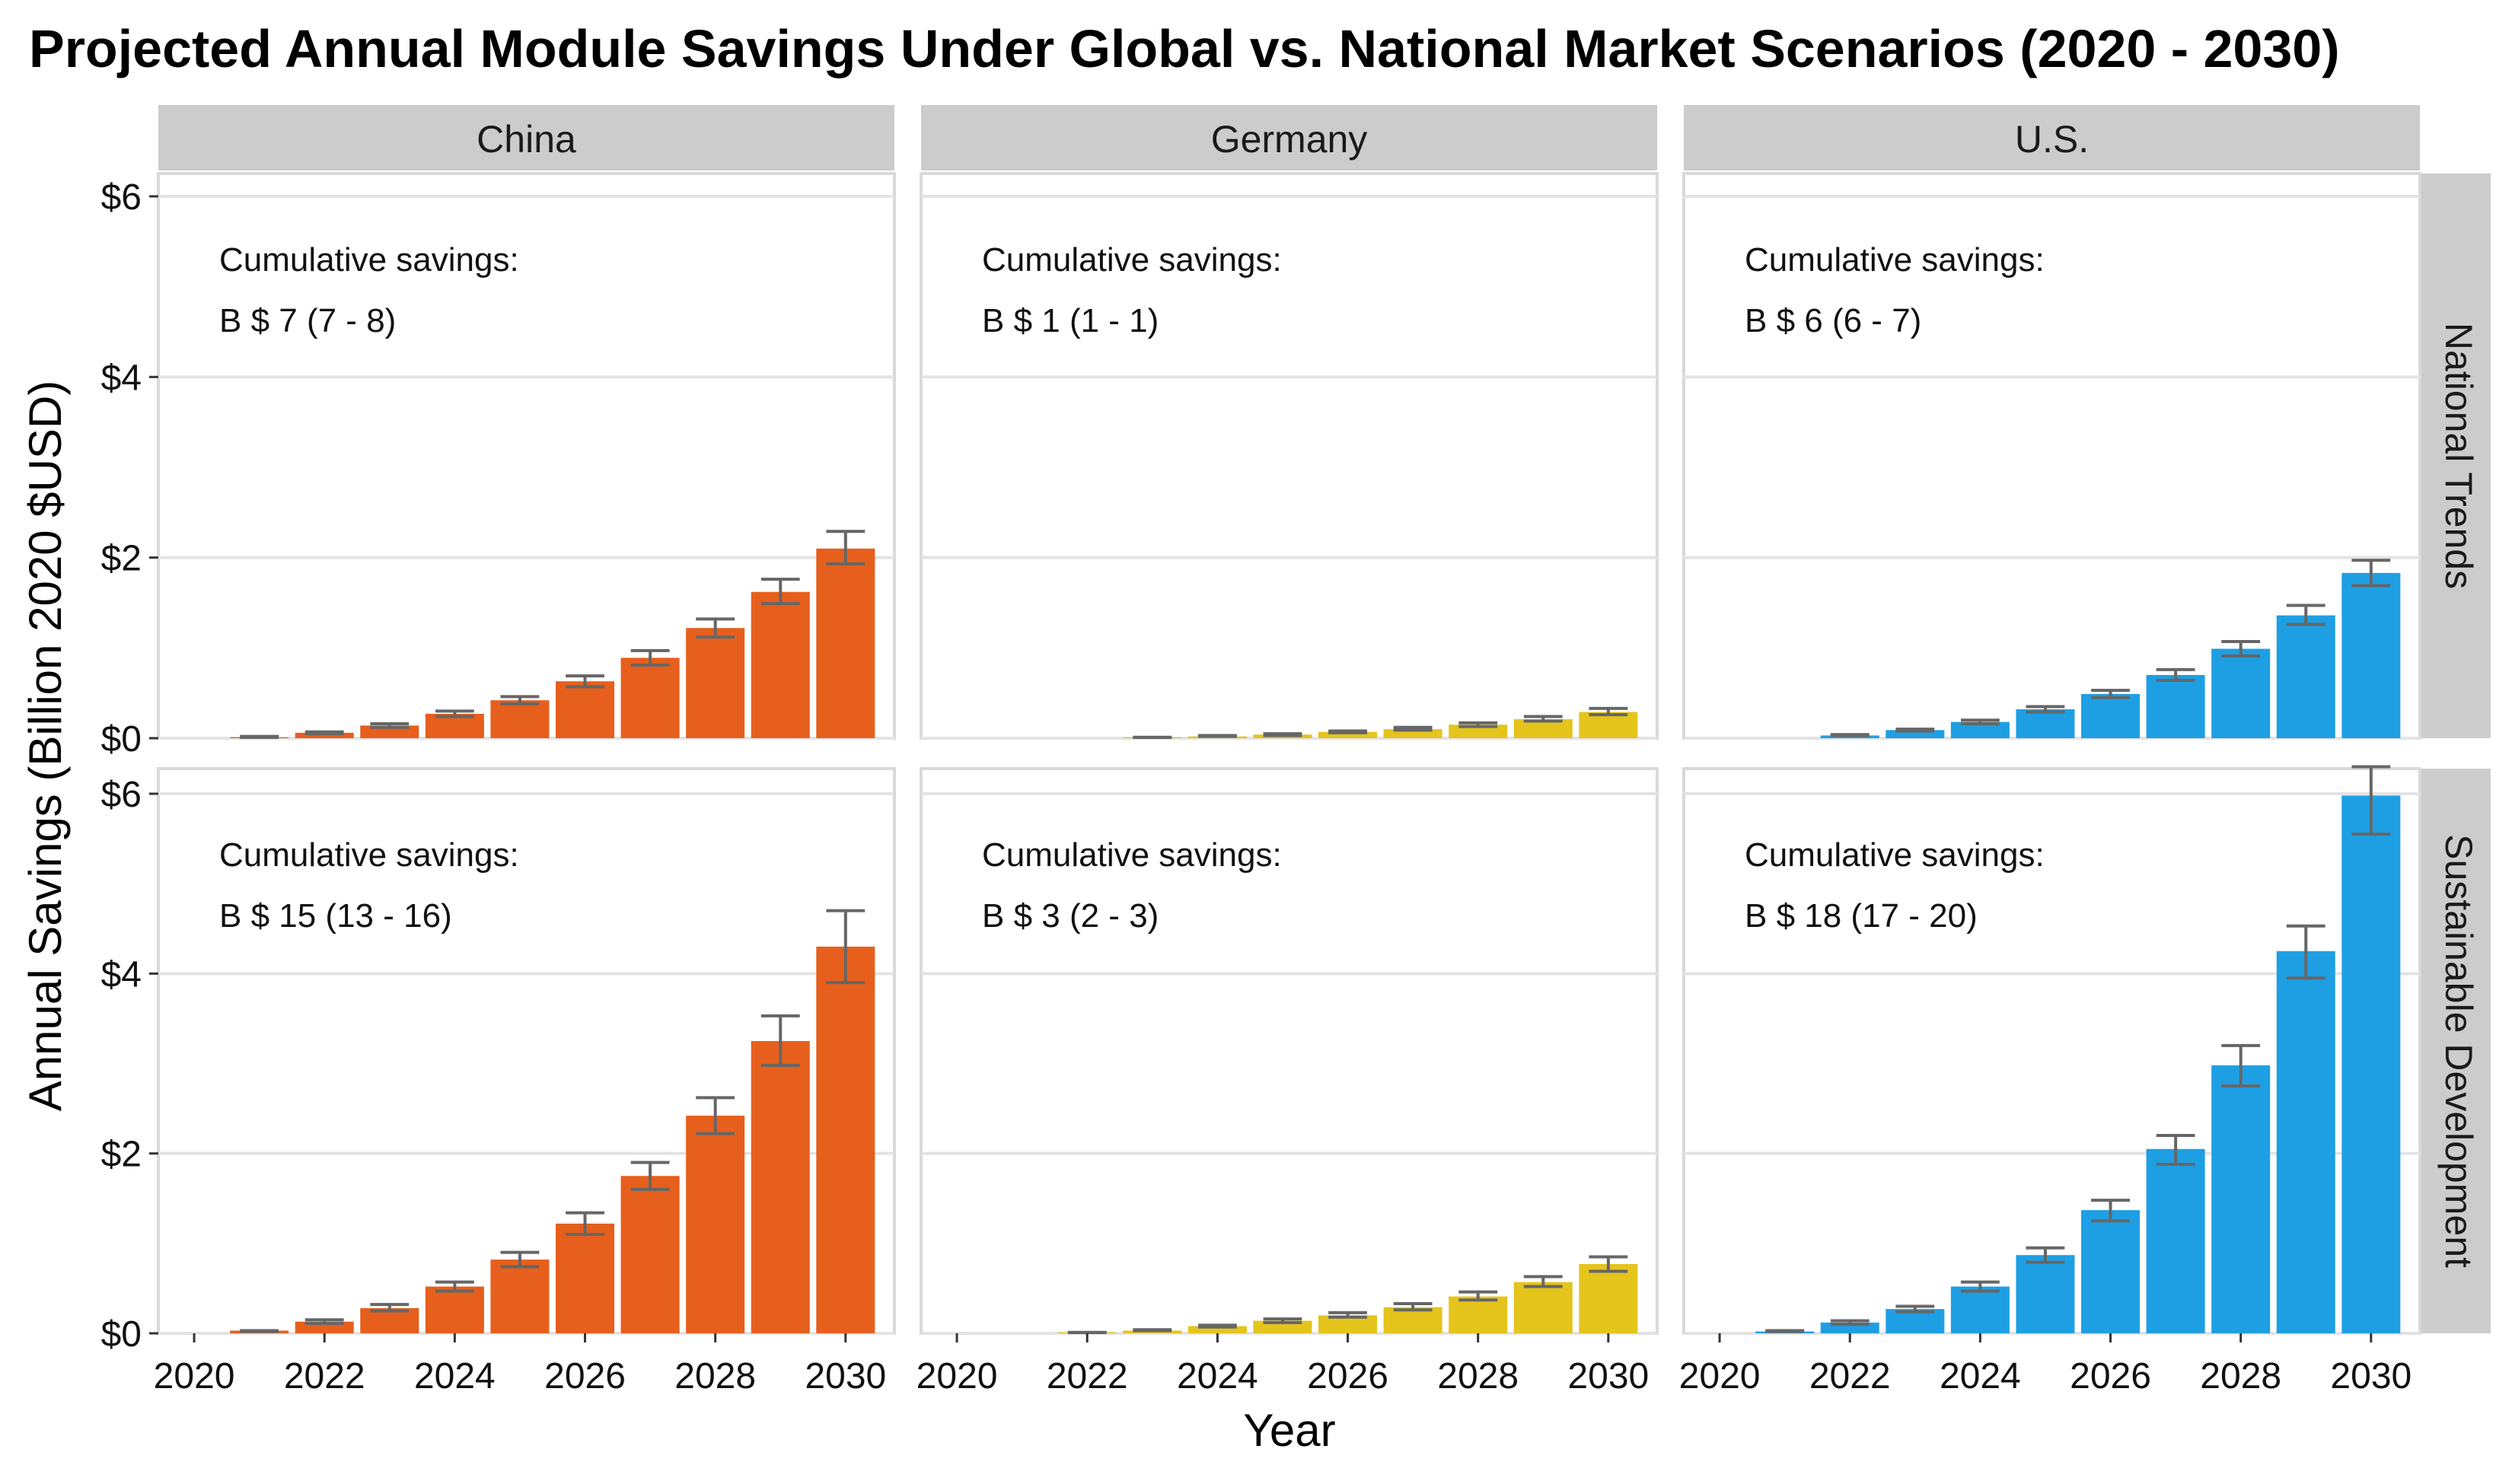  I want to click on x-axis-title: Year, so click(1289, 1430).